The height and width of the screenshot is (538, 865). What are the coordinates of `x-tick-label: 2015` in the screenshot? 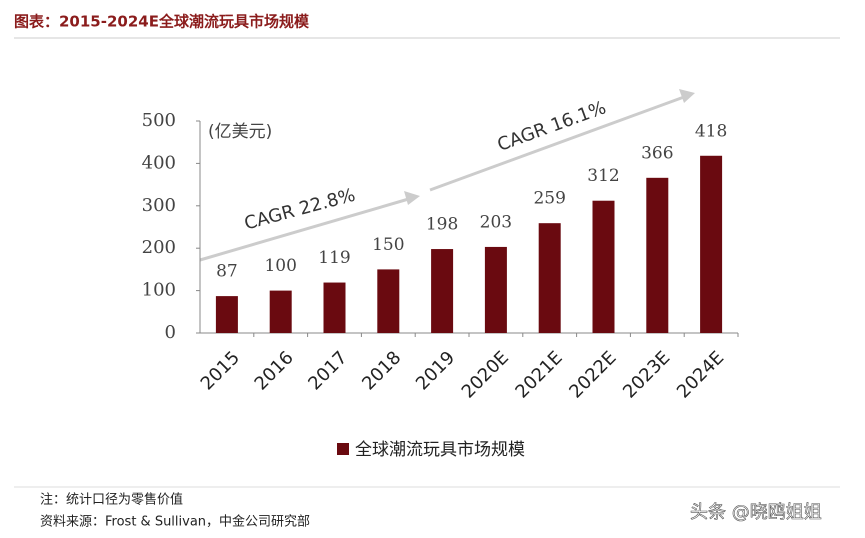 It's located at (220, 370).